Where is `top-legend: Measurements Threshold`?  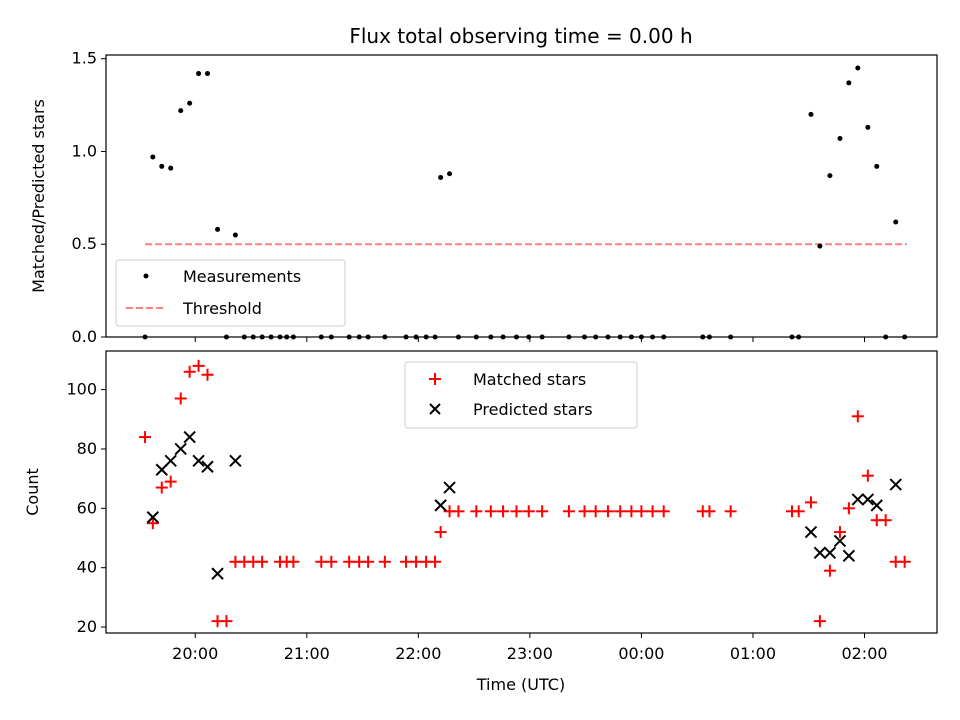
top-legend: Measurements Threshold is located at coordinates (230, 293).